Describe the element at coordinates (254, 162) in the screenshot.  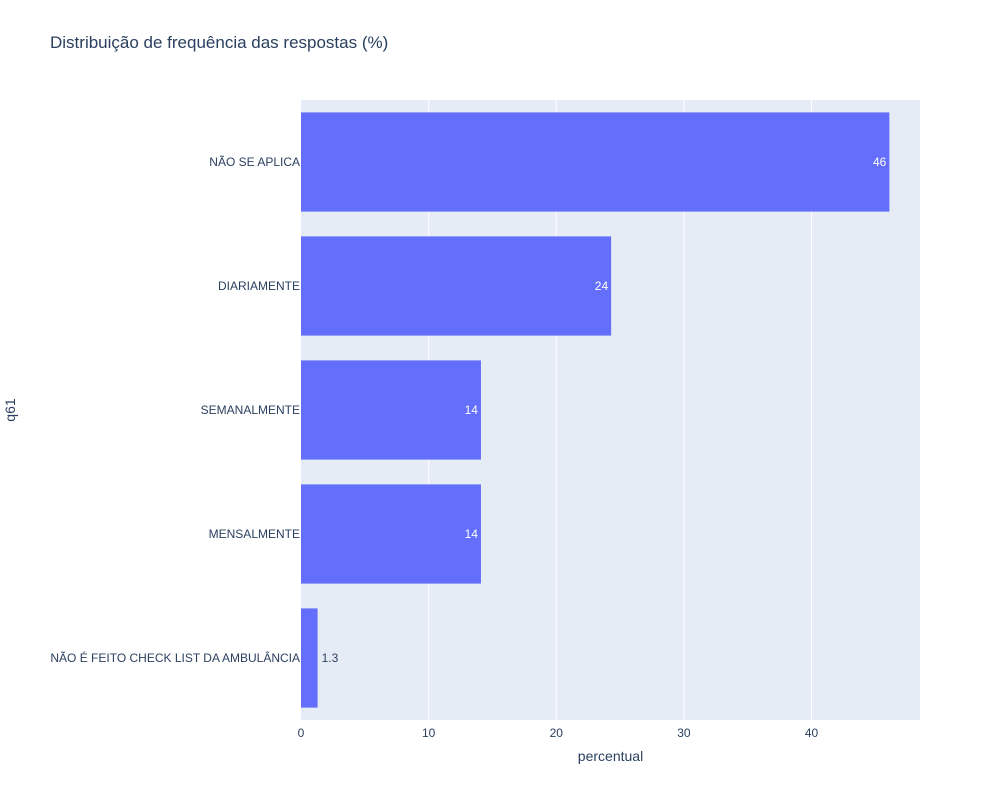
I see `y-tick-label: NÃO SE APLICA` at that location.